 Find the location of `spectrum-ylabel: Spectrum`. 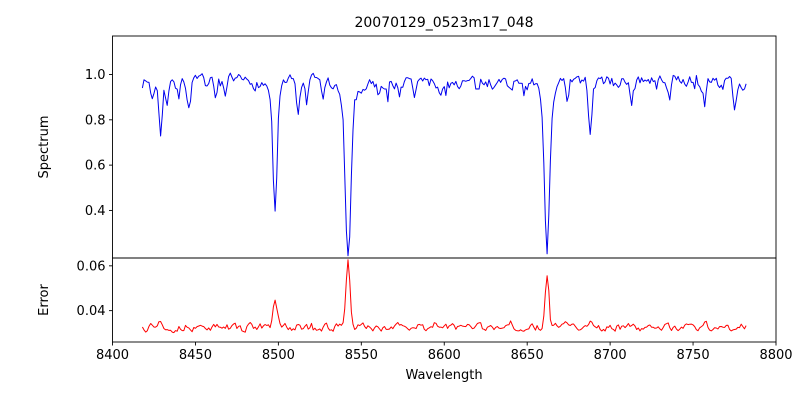

spectrum-ylabel: Spectrum is located at coordinates (44, 147).